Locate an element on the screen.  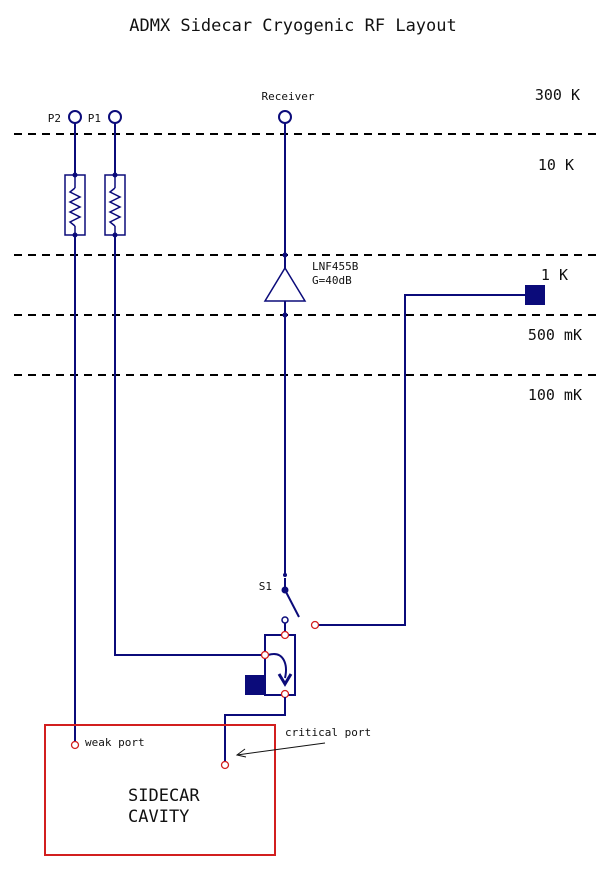
stage-label-1k: 1 K is located at coordinates (554, 275).